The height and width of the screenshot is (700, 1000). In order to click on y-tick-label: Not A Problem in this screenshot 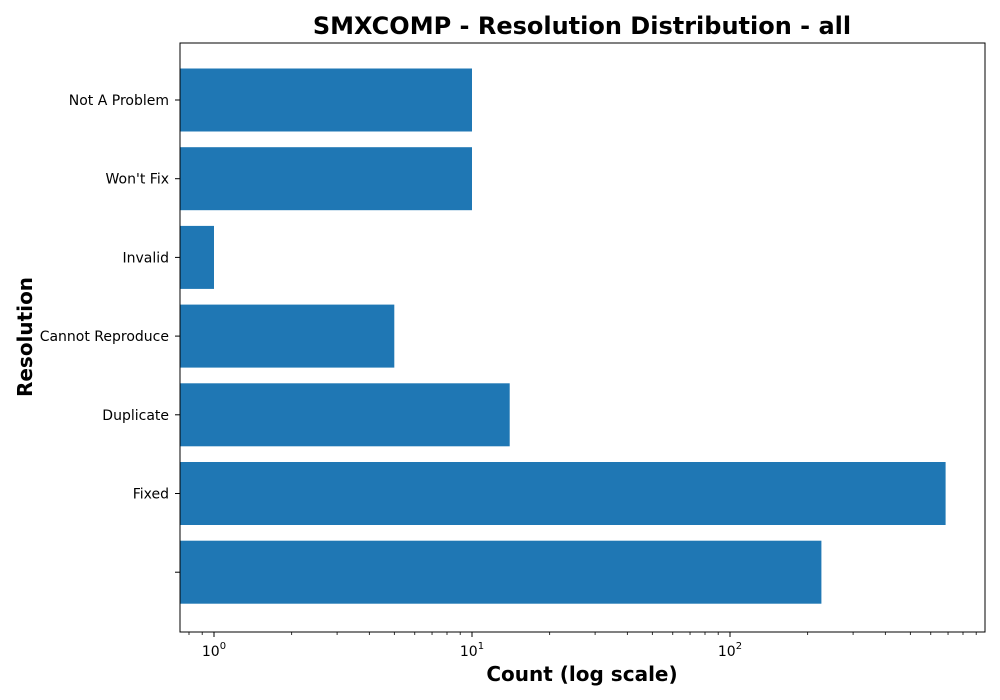, I will do `click(119, 101)`.